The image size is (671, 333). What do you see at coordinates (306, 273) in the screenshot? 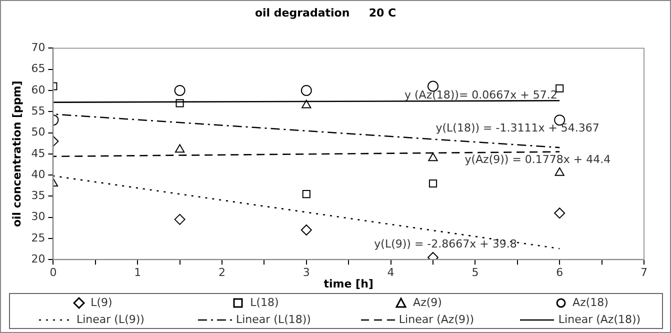
I see `x-tick-label: 3` at bounding box center [306, 273].